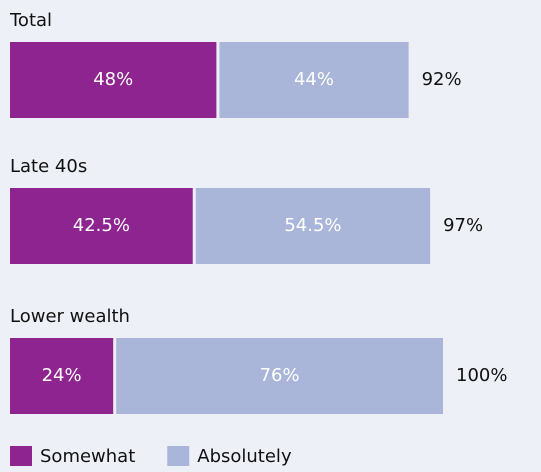 This screenshot has width=541, height=472. What do you see at coordinates (244, 456) in the screenshot?
I see `legend-label: Absolutely` at bounding box center [244, 456].